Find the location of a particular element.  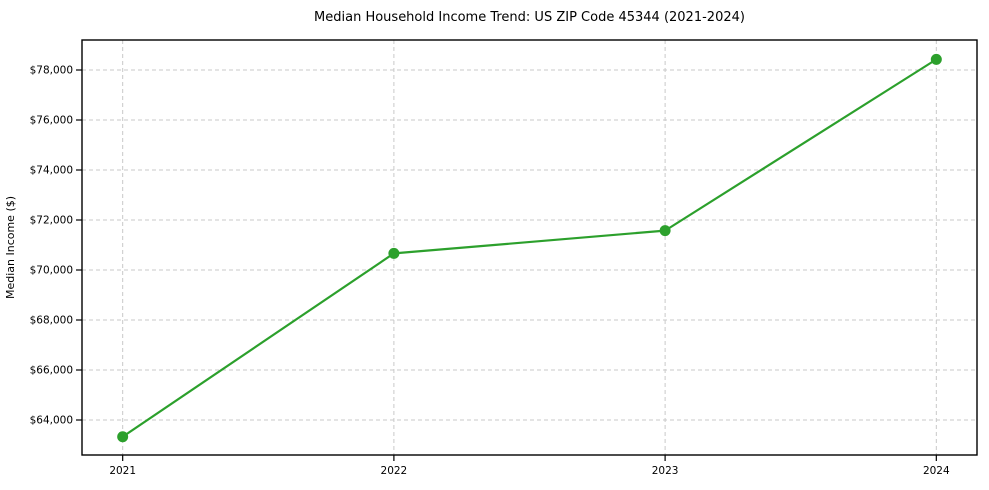

y-tick-label: $74,000 is located at coordinates (51, 171).